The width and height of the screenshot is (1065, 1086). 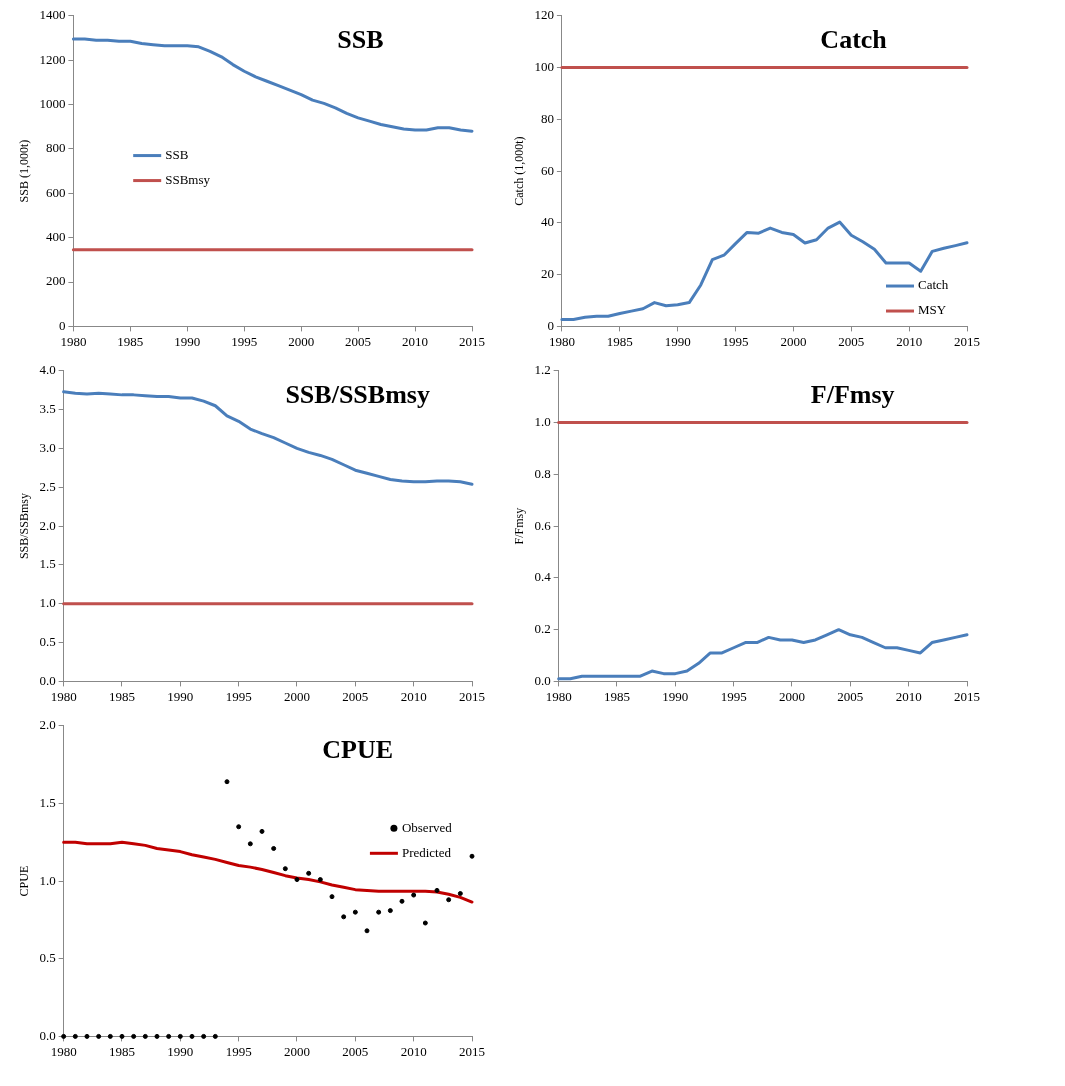 What do you see at coordinates (547, 118) in the screenshot?
I see `y-tick-label: 80` at bounding box center [547, 118].